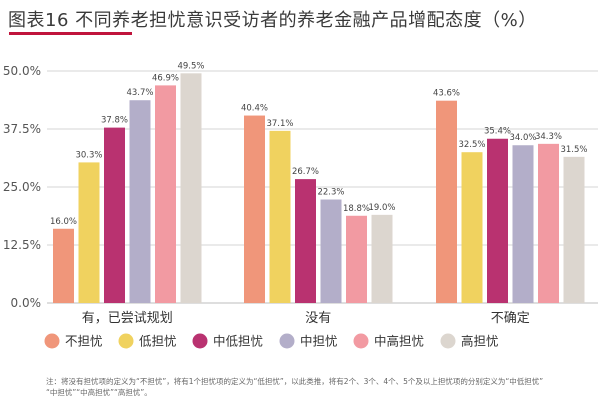 The height and width of the screenshot is (405, 600). I want to click on y-tick-label: 37.5%, so click(22, 129).